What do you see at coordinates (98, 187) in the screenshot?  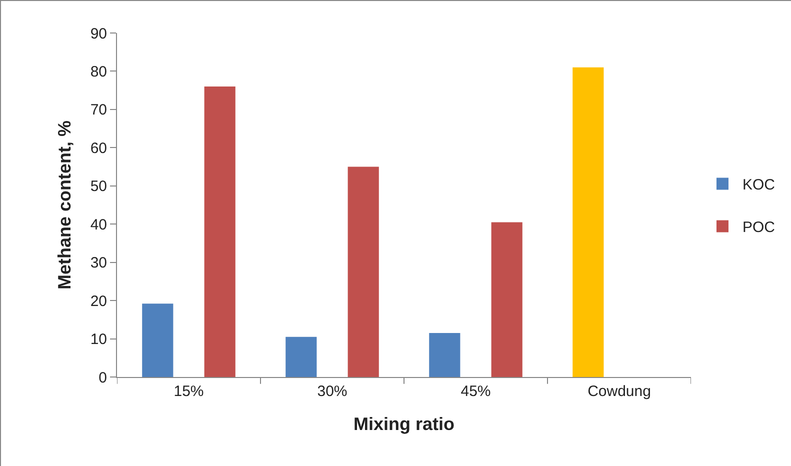 I see `y-tick-label: 50` at bounding box center [98, 187].